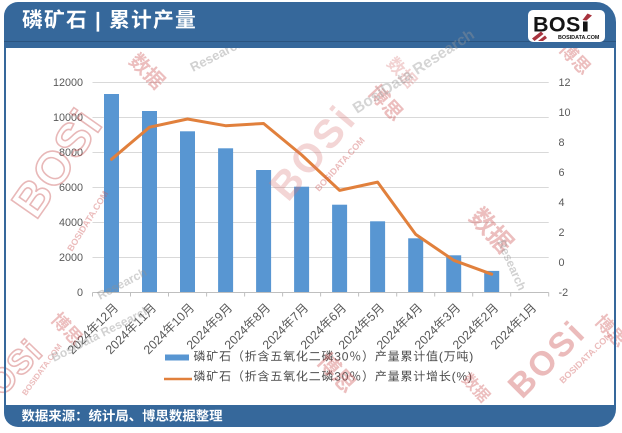 Image resolution: width=622 pixels, height=433 pixels. Describe the element at coordinates (562, 203) in the screenshot. I see `svg-text: 4` at that location.